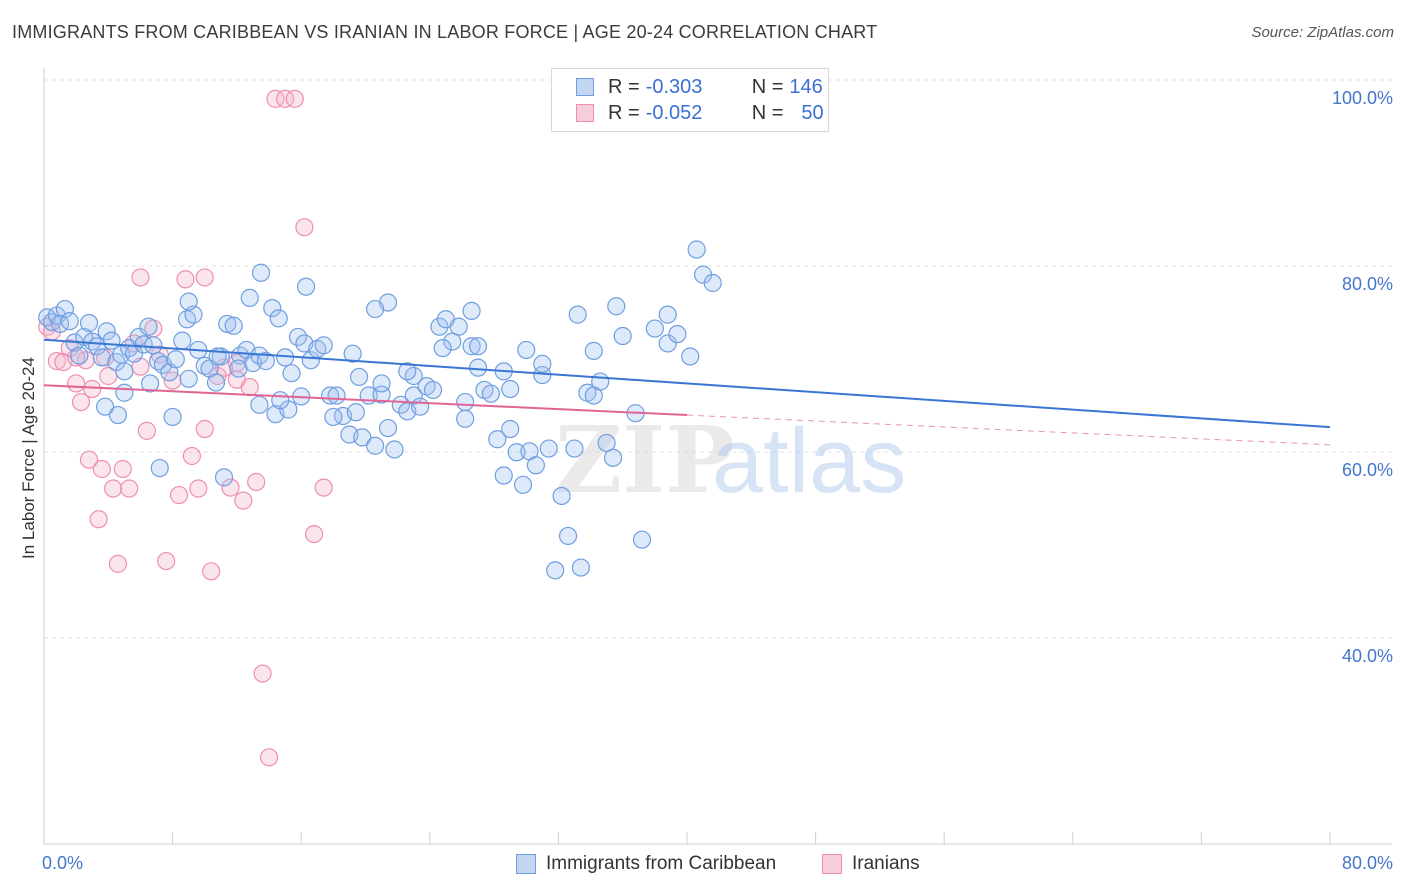 The image size is (1406, 892). What do you see at coordinates (832, 864) in the screenshot?
I see `bottom-legend-swatch-pink` at bounding box center [832, 864].